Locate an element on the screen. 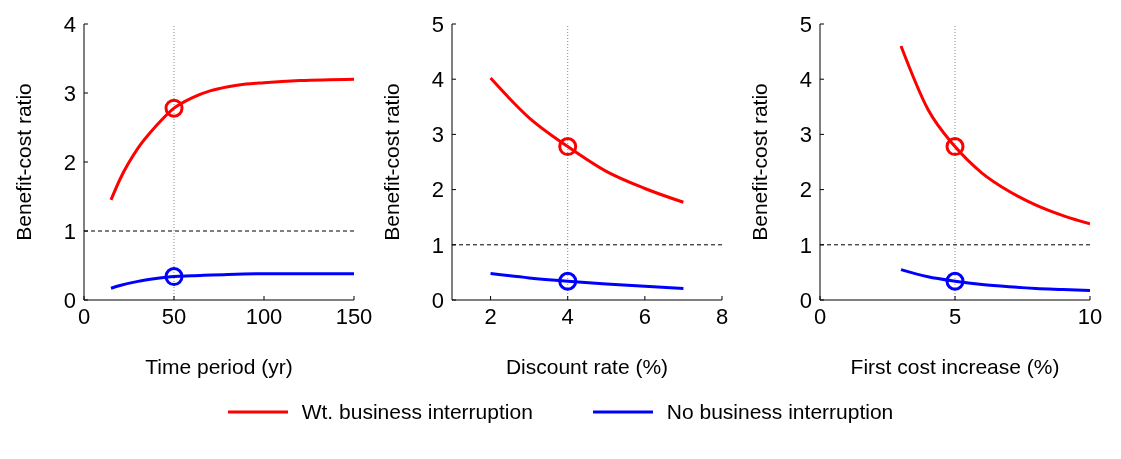 The image size is (1121, 459). x-tick-label: 100 is located at coordinates (264, 316).